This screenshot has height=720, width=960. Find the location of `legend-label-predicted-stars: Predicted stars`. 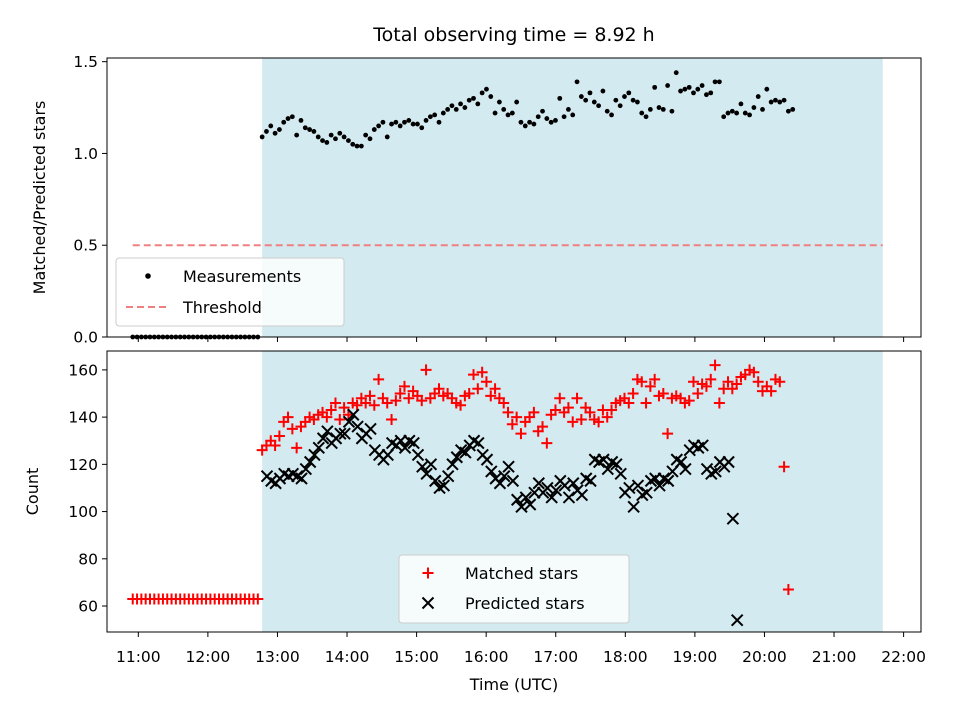

legend-label-predicted-stars: Predicted stars is located at coordinates (525, 603).